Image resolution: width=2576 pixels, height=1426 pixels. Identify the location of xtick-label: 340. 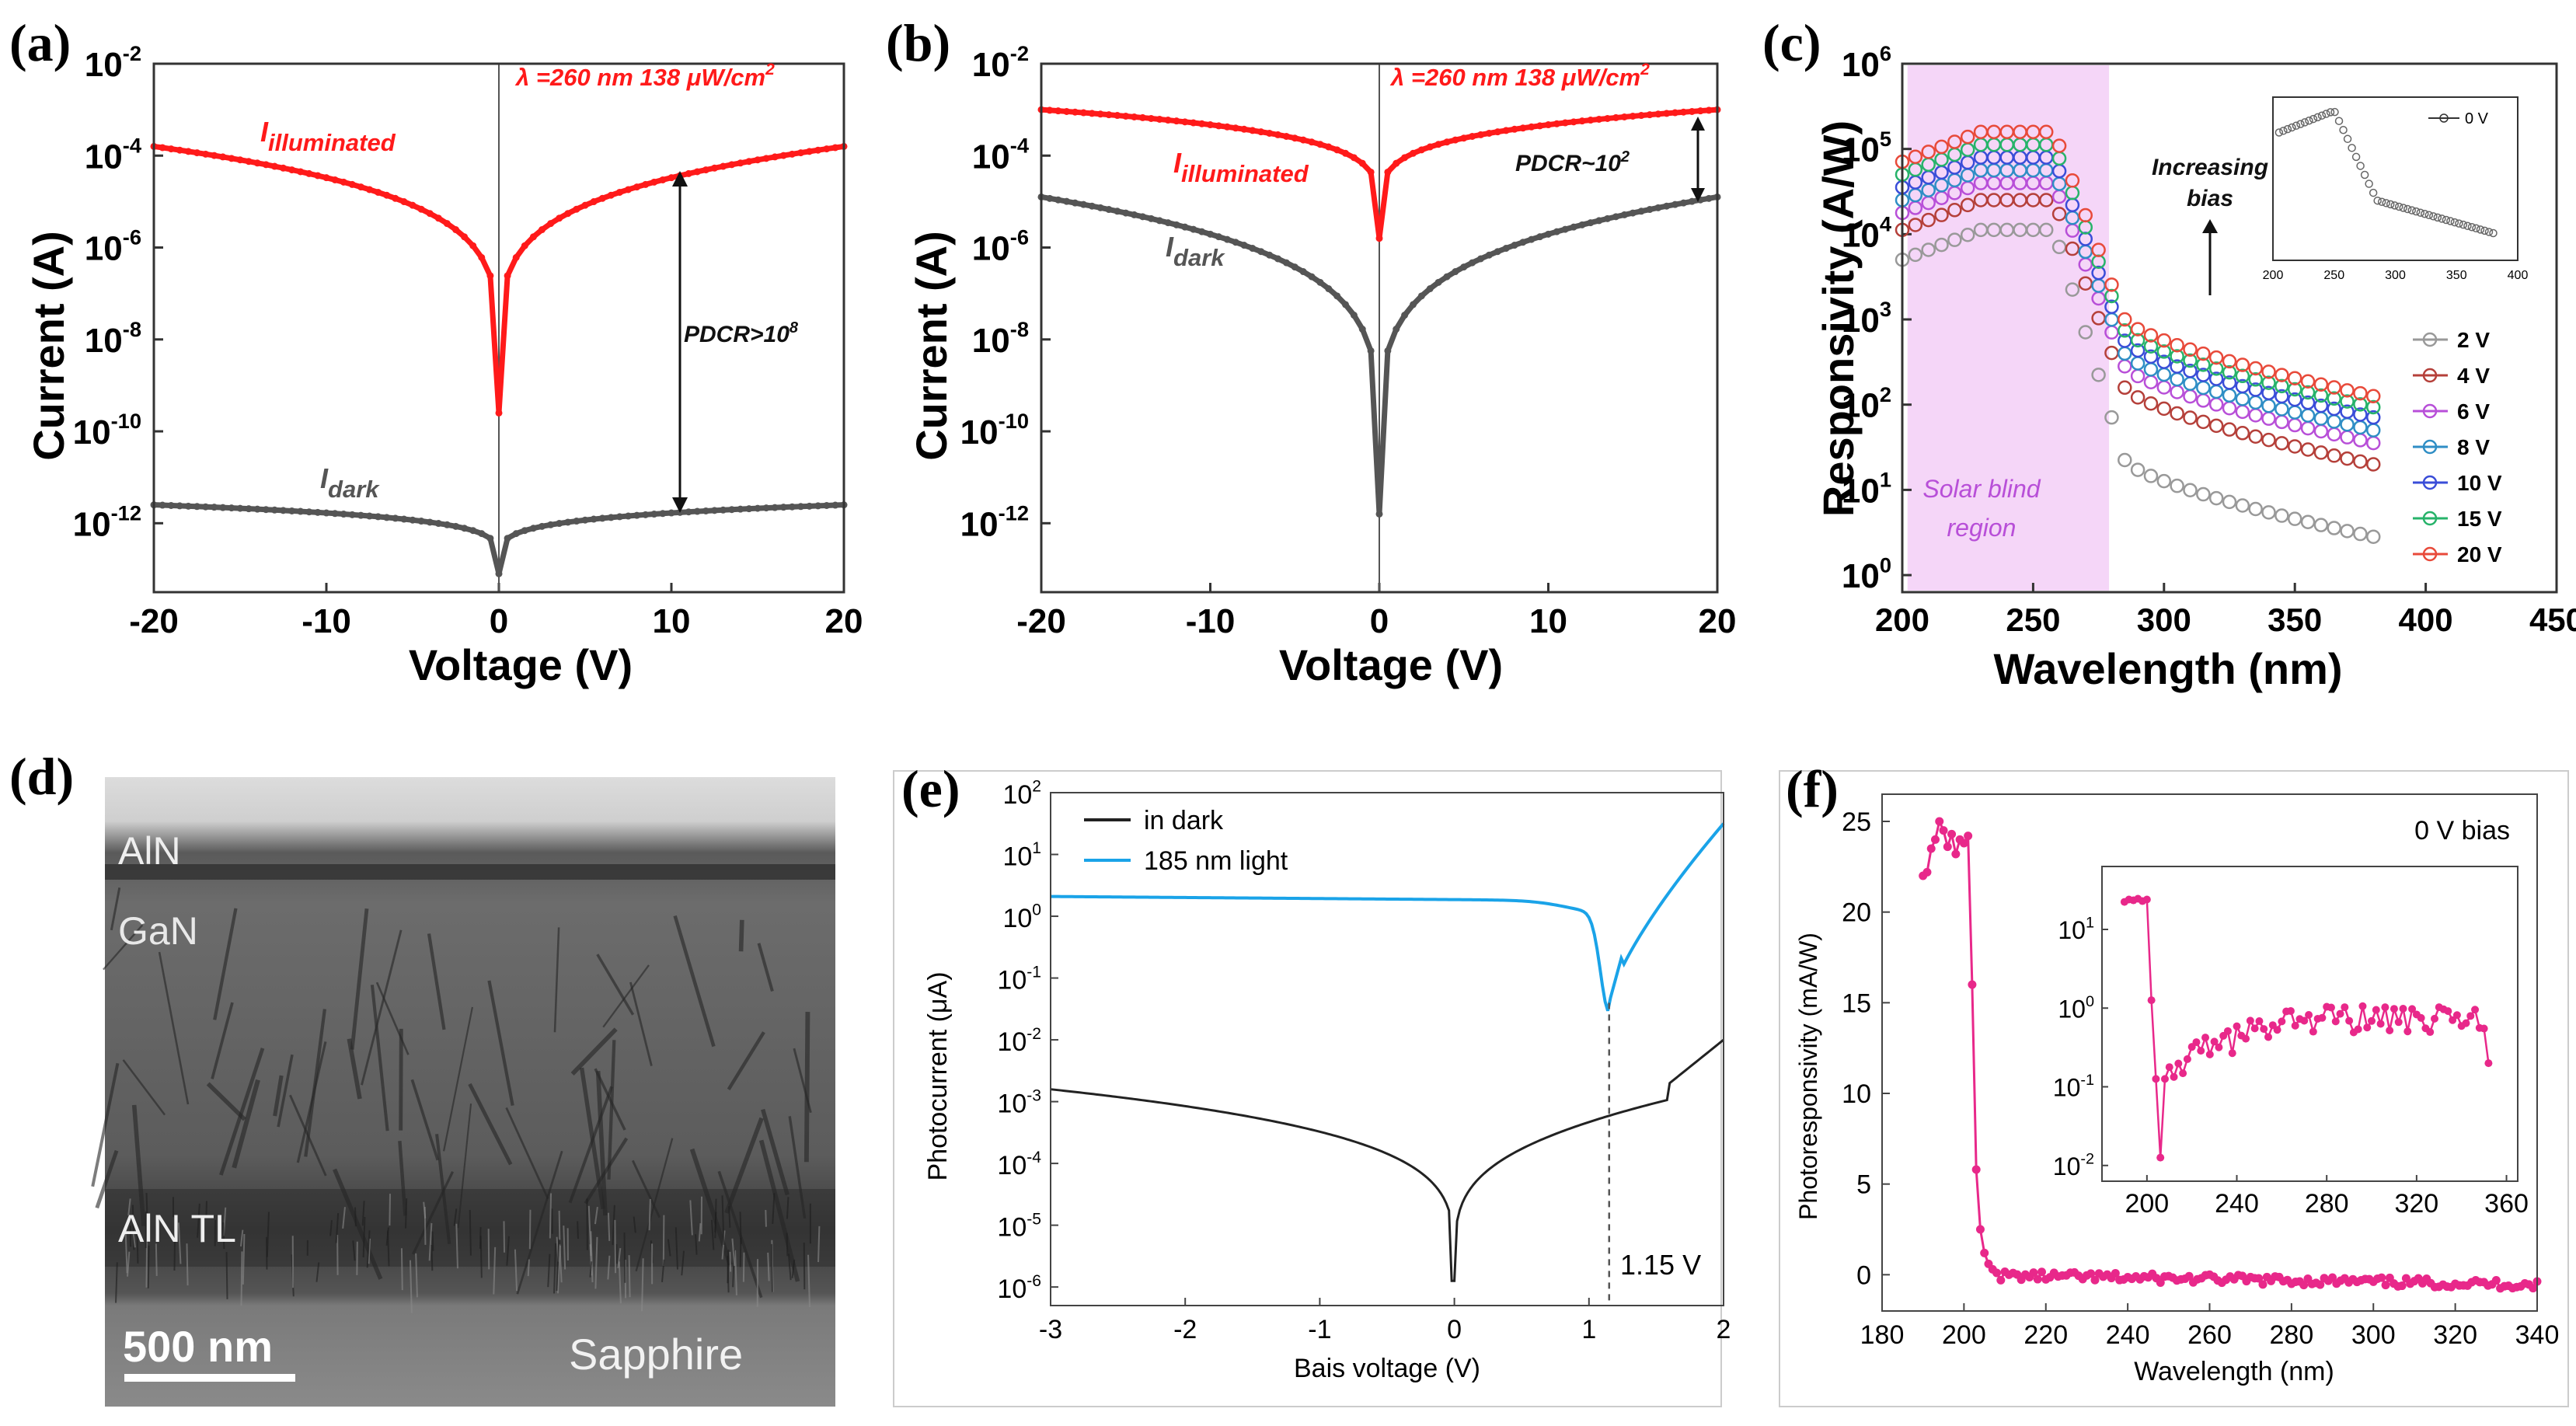
(2537, 1335).